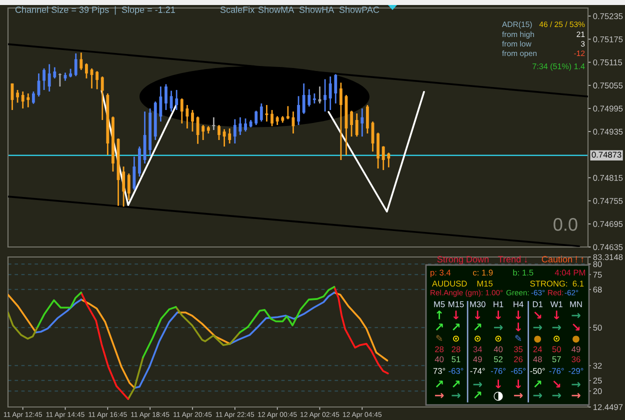 This screenshot has width=625, height=420. Describe the element at coordinates (556, 359) in the screenshot. I see `text: 57` at that location.